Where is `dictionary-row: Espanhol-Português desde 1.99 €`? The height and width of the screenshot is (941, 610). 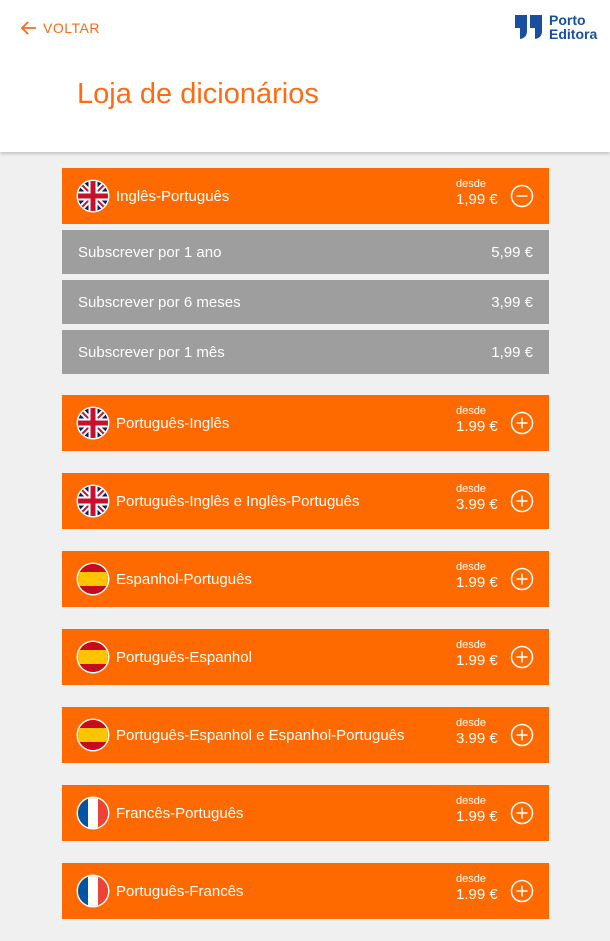 dictionary-row: Espanhol-Português desde 1.99 € is located at coordinates (305, 579).